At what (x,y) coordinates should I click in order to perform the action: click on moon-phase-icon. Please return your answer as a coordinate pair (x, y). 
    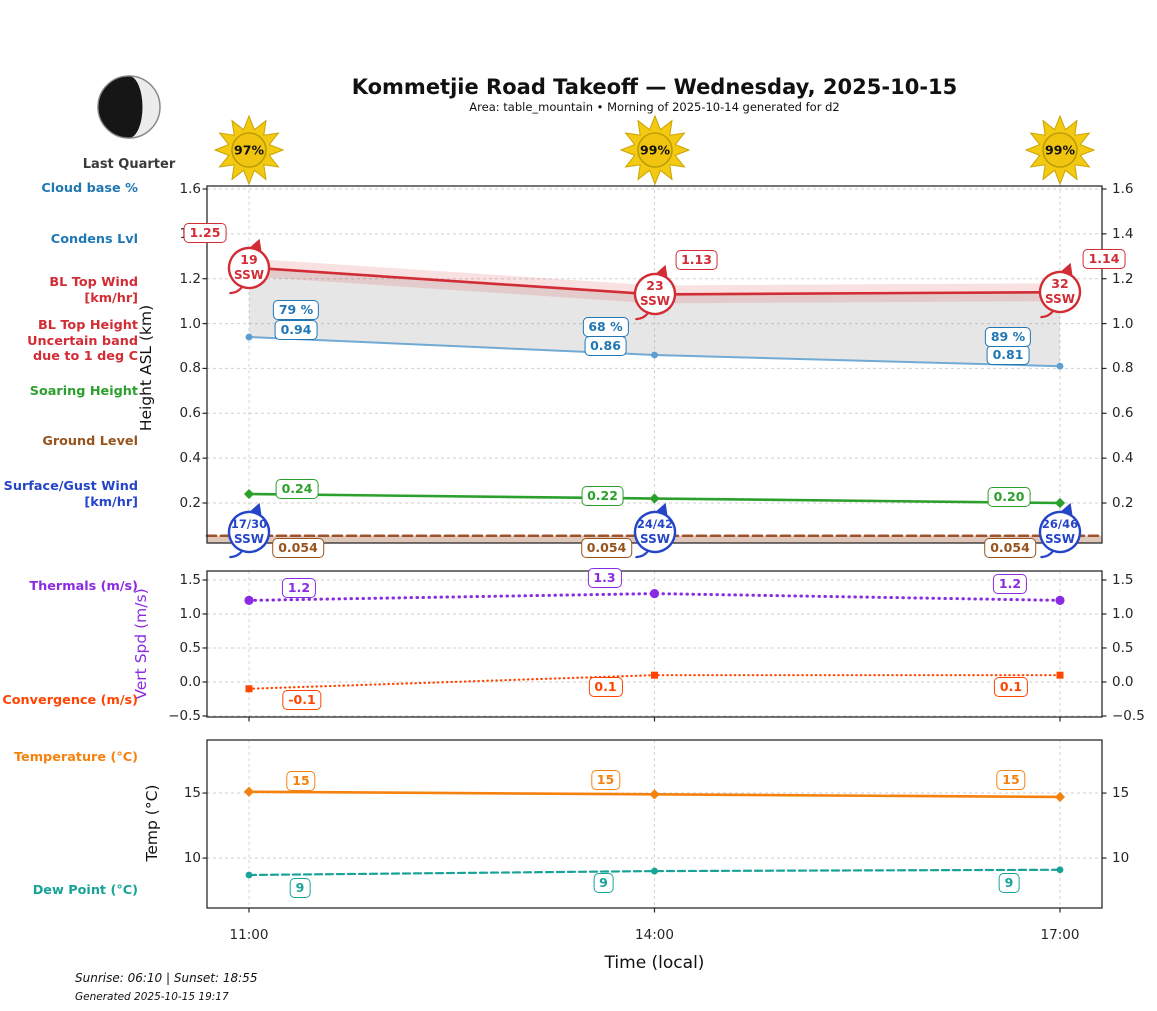
    Looking at the image, I should click on (129, 107).